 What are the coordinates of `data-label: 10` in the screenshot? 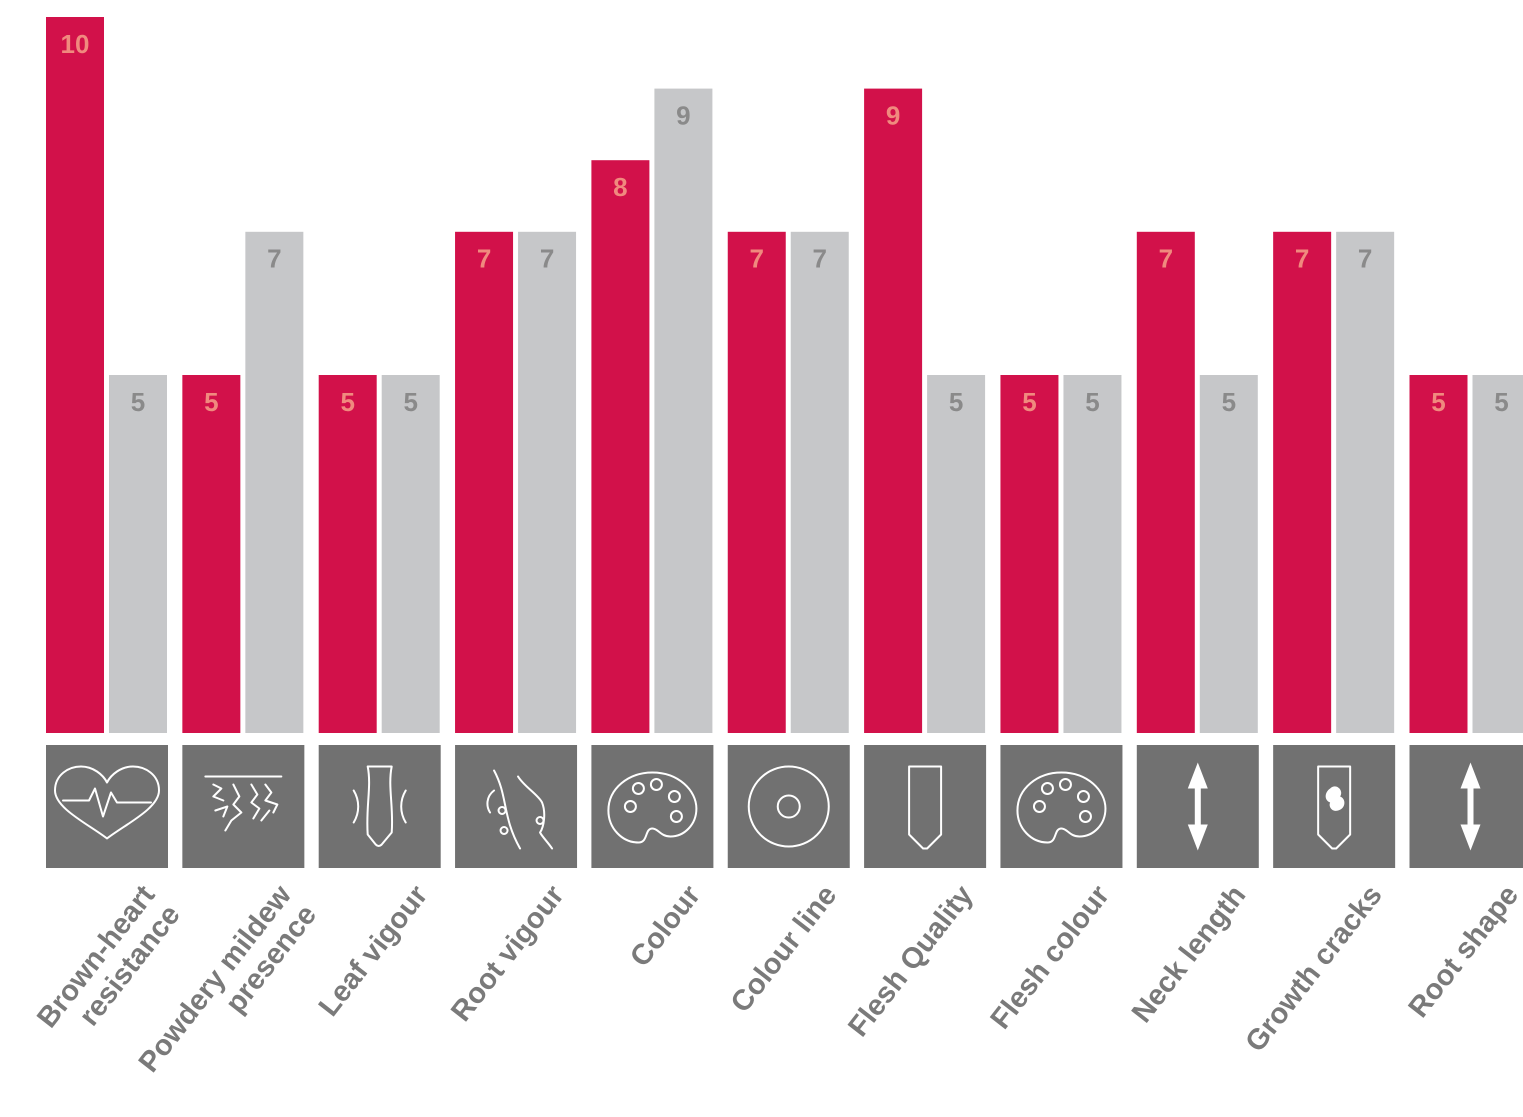 It's located at (75, 44).